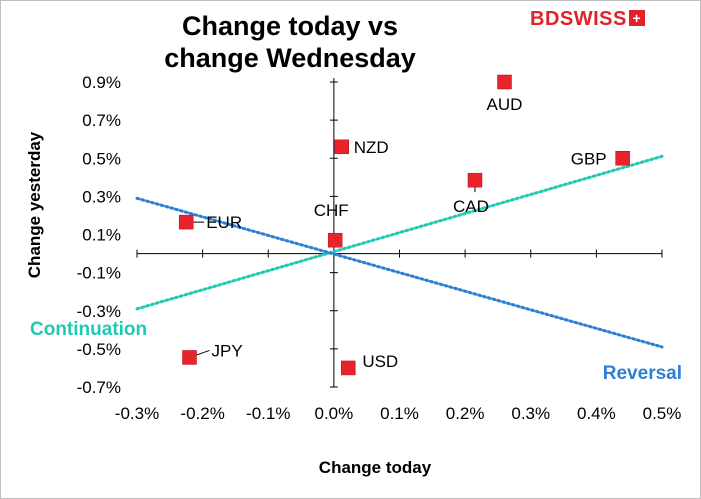 This screenshot has height=499, width=701. Describe the element at coordinates (99, 349) in the screenshot. I see `y-tick-label: -0.5%` at that location.